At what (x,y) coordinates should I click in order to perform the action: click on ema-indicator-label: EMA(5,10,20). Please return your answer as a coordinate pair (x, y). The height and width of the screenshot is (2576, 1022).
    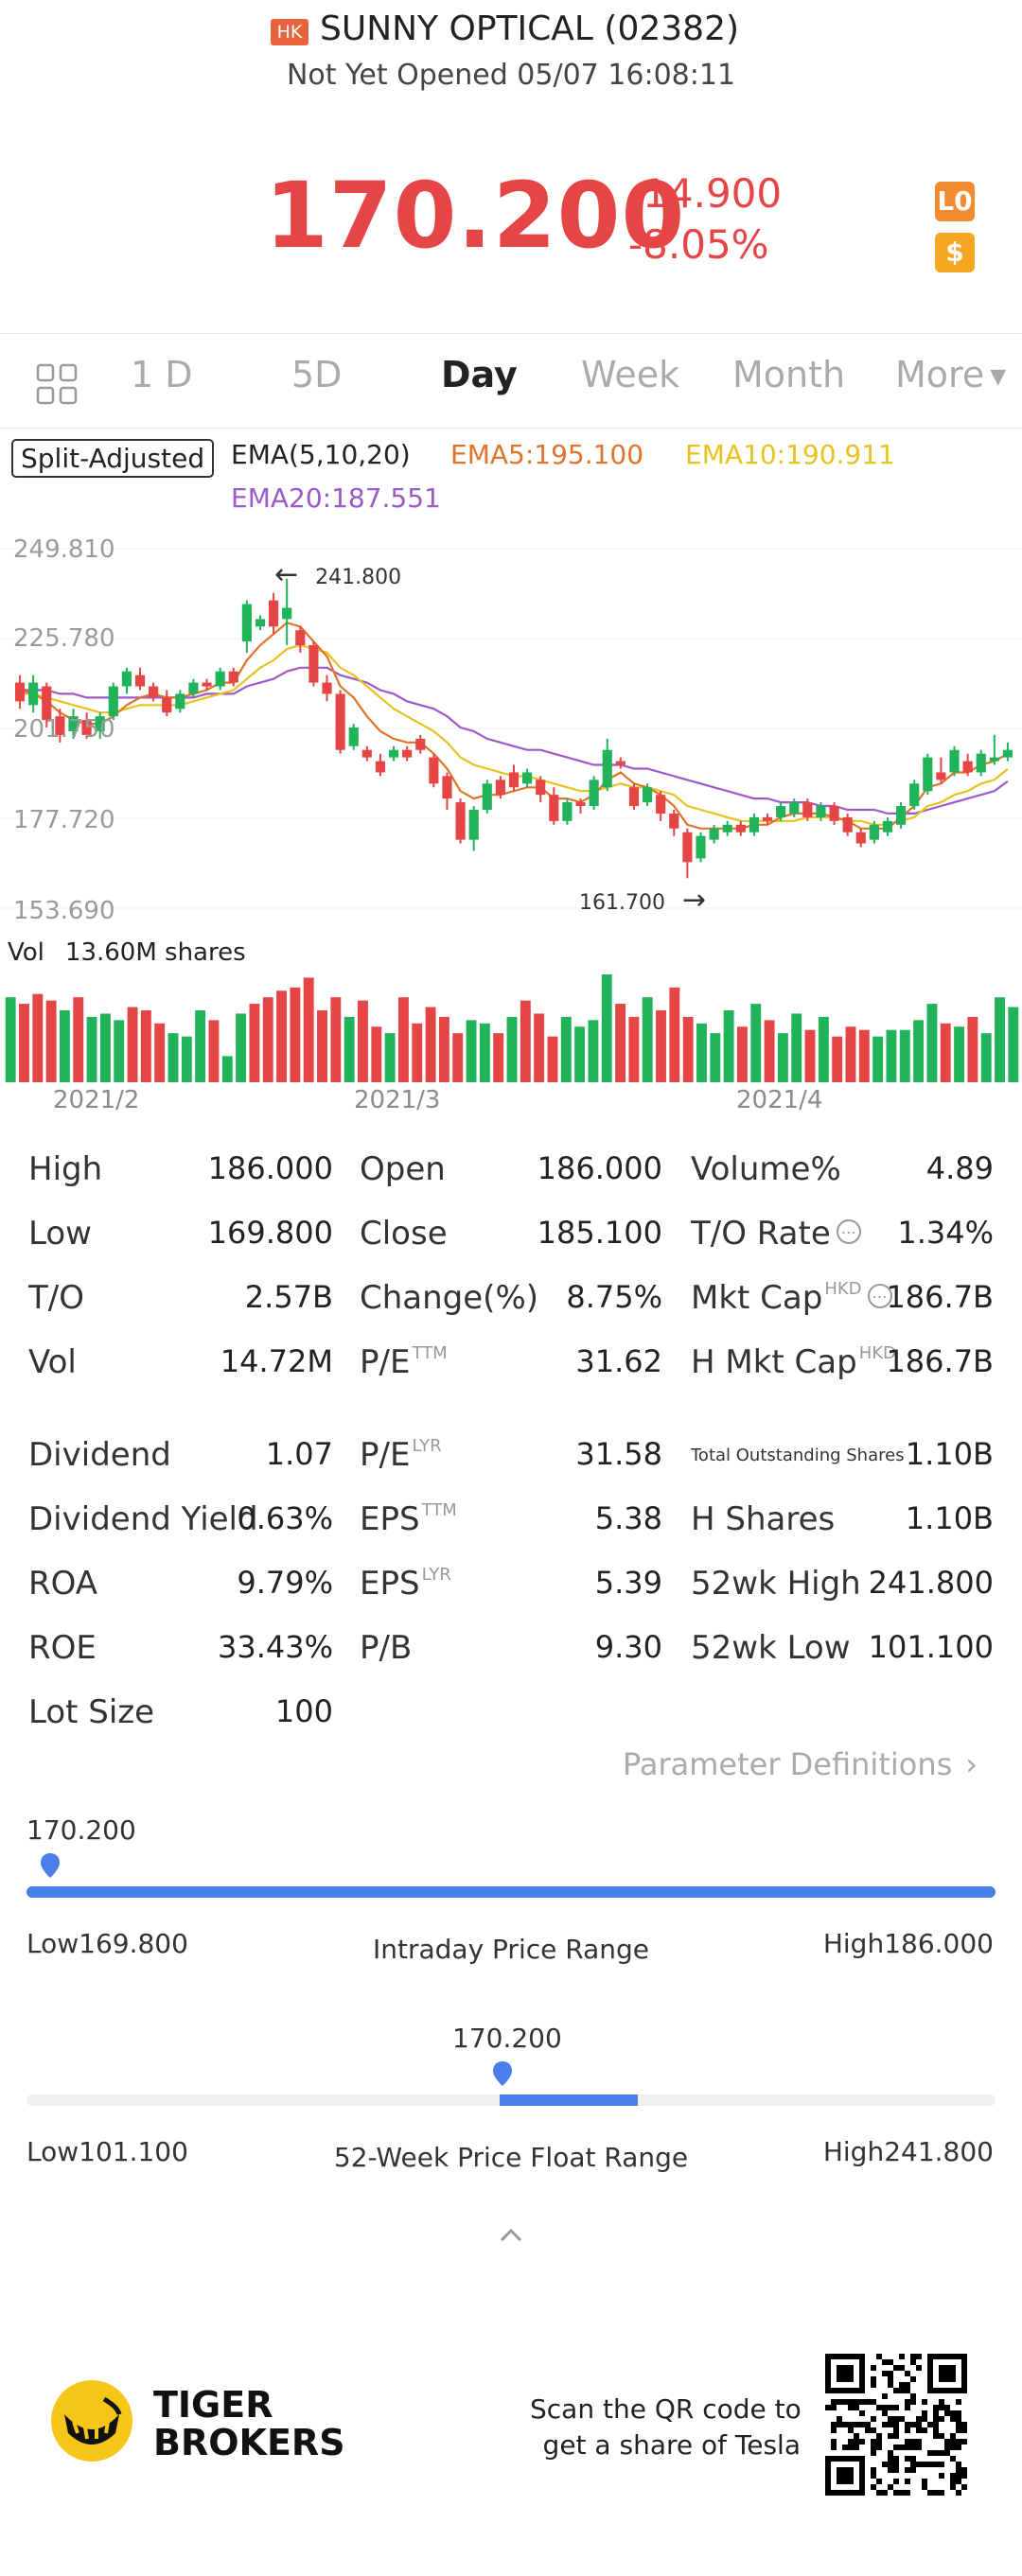
    Looking at the image, I should click on (321, 455).